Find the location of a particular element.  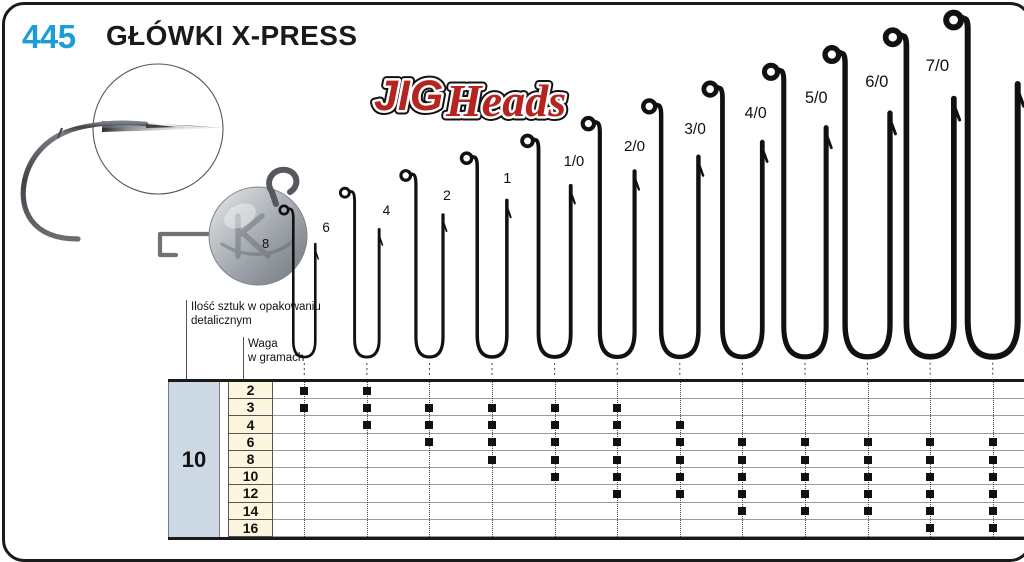

weight-column: 2 3 4 6 8 10 12 14 16 is located at coordinates (250, 459).